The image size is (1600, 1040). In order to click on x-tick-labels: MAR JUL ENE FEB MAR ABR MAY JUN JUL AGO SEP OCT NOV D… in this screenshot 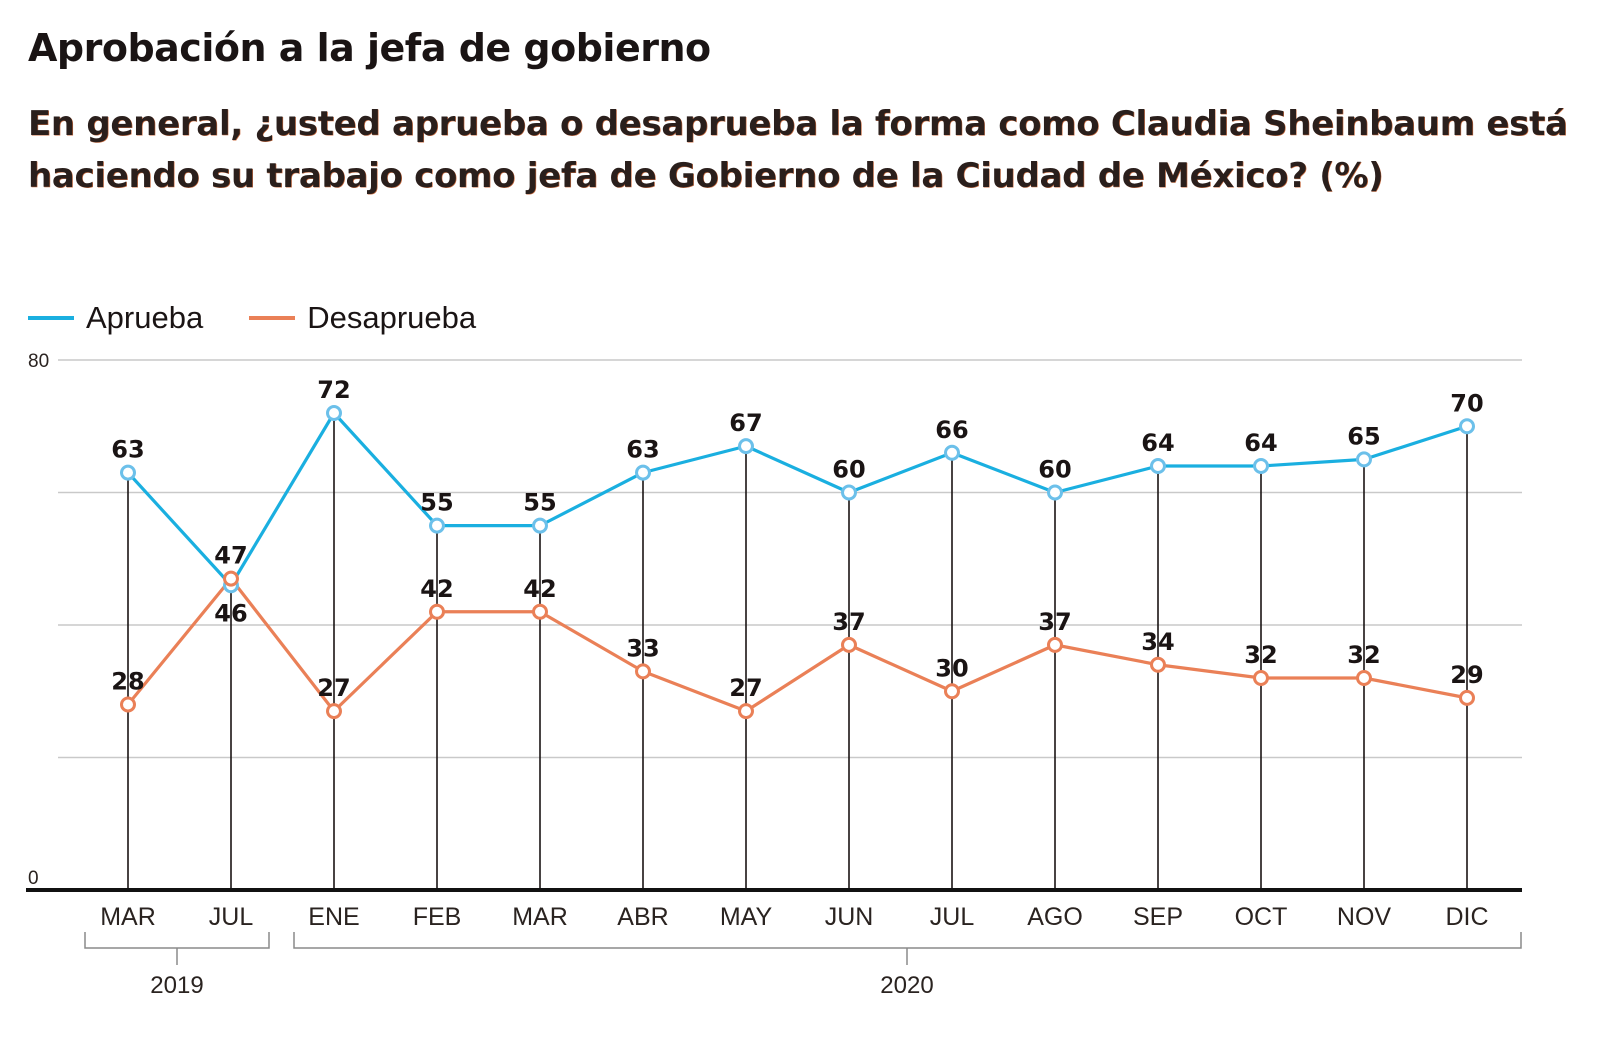, I will do `click(794, 917)`.